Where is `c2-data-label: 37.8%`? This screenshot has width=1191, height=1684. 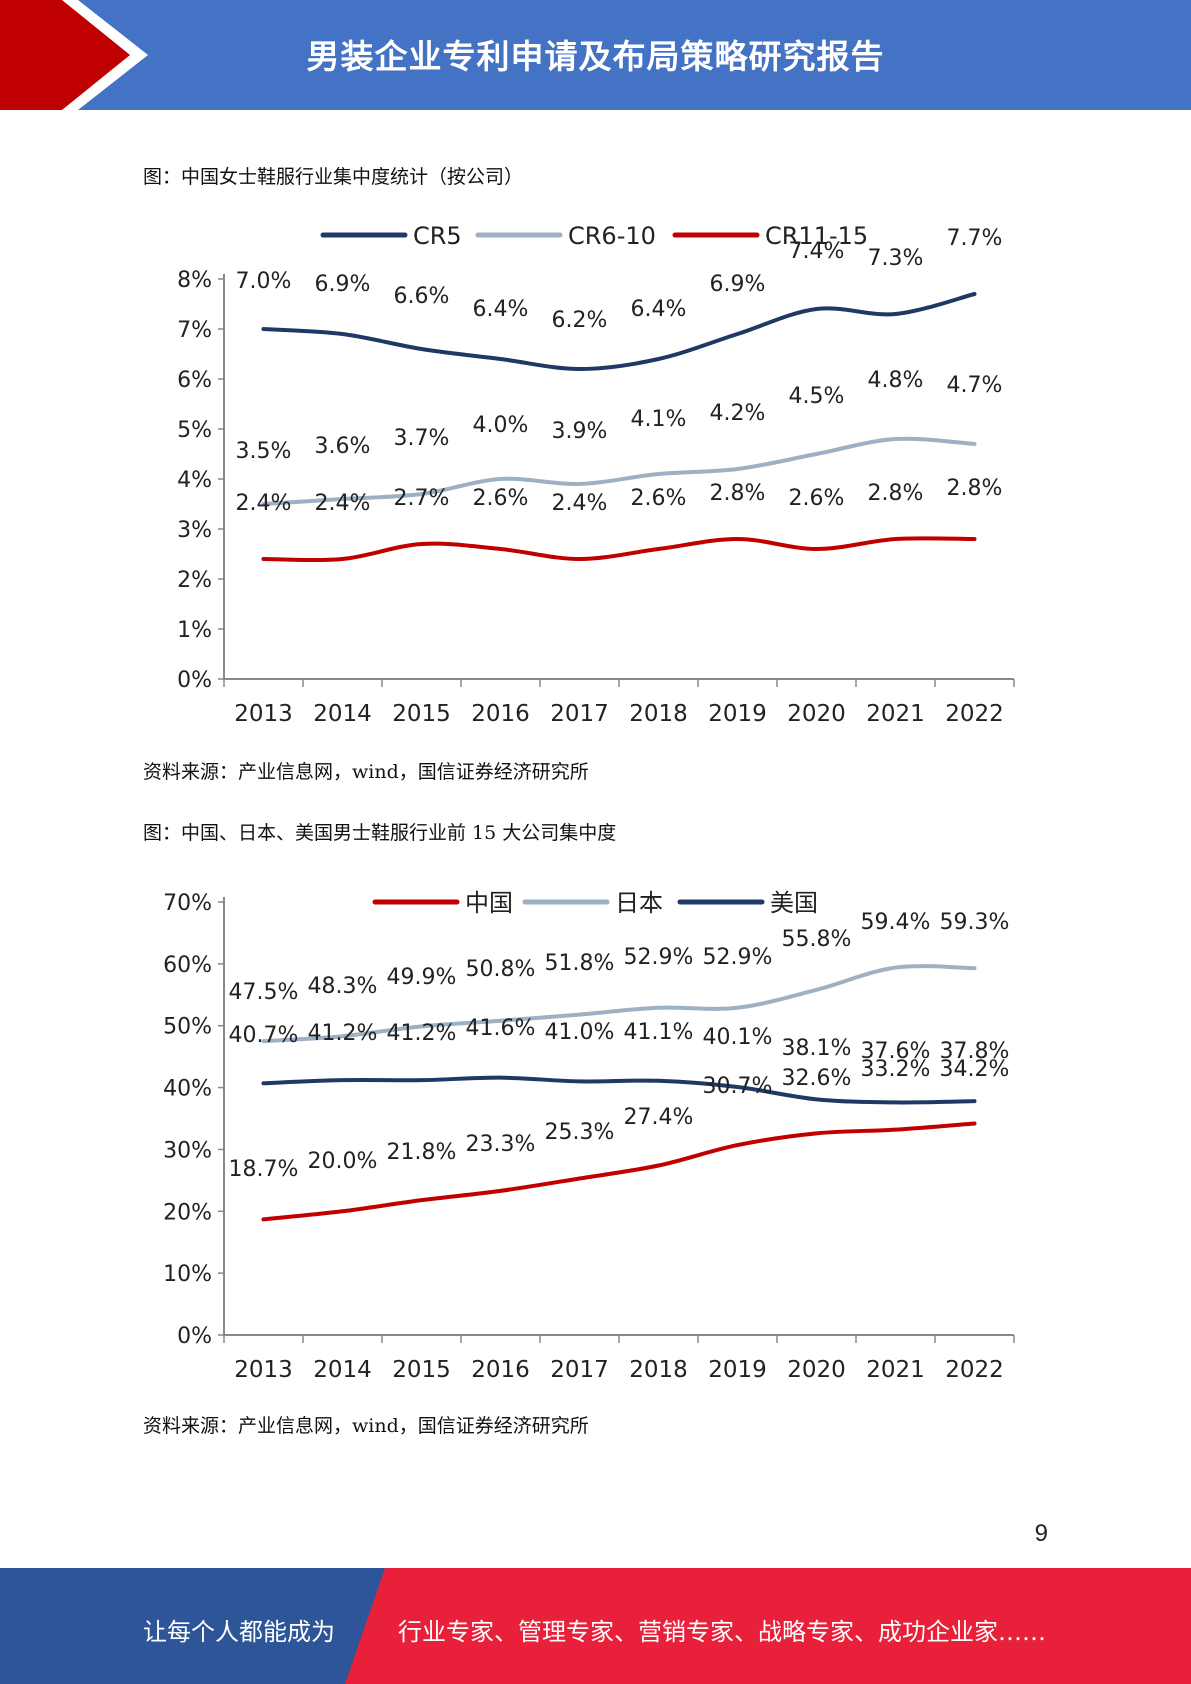
c2-data-label: 37.8% is located at coordinates (975, 1051).